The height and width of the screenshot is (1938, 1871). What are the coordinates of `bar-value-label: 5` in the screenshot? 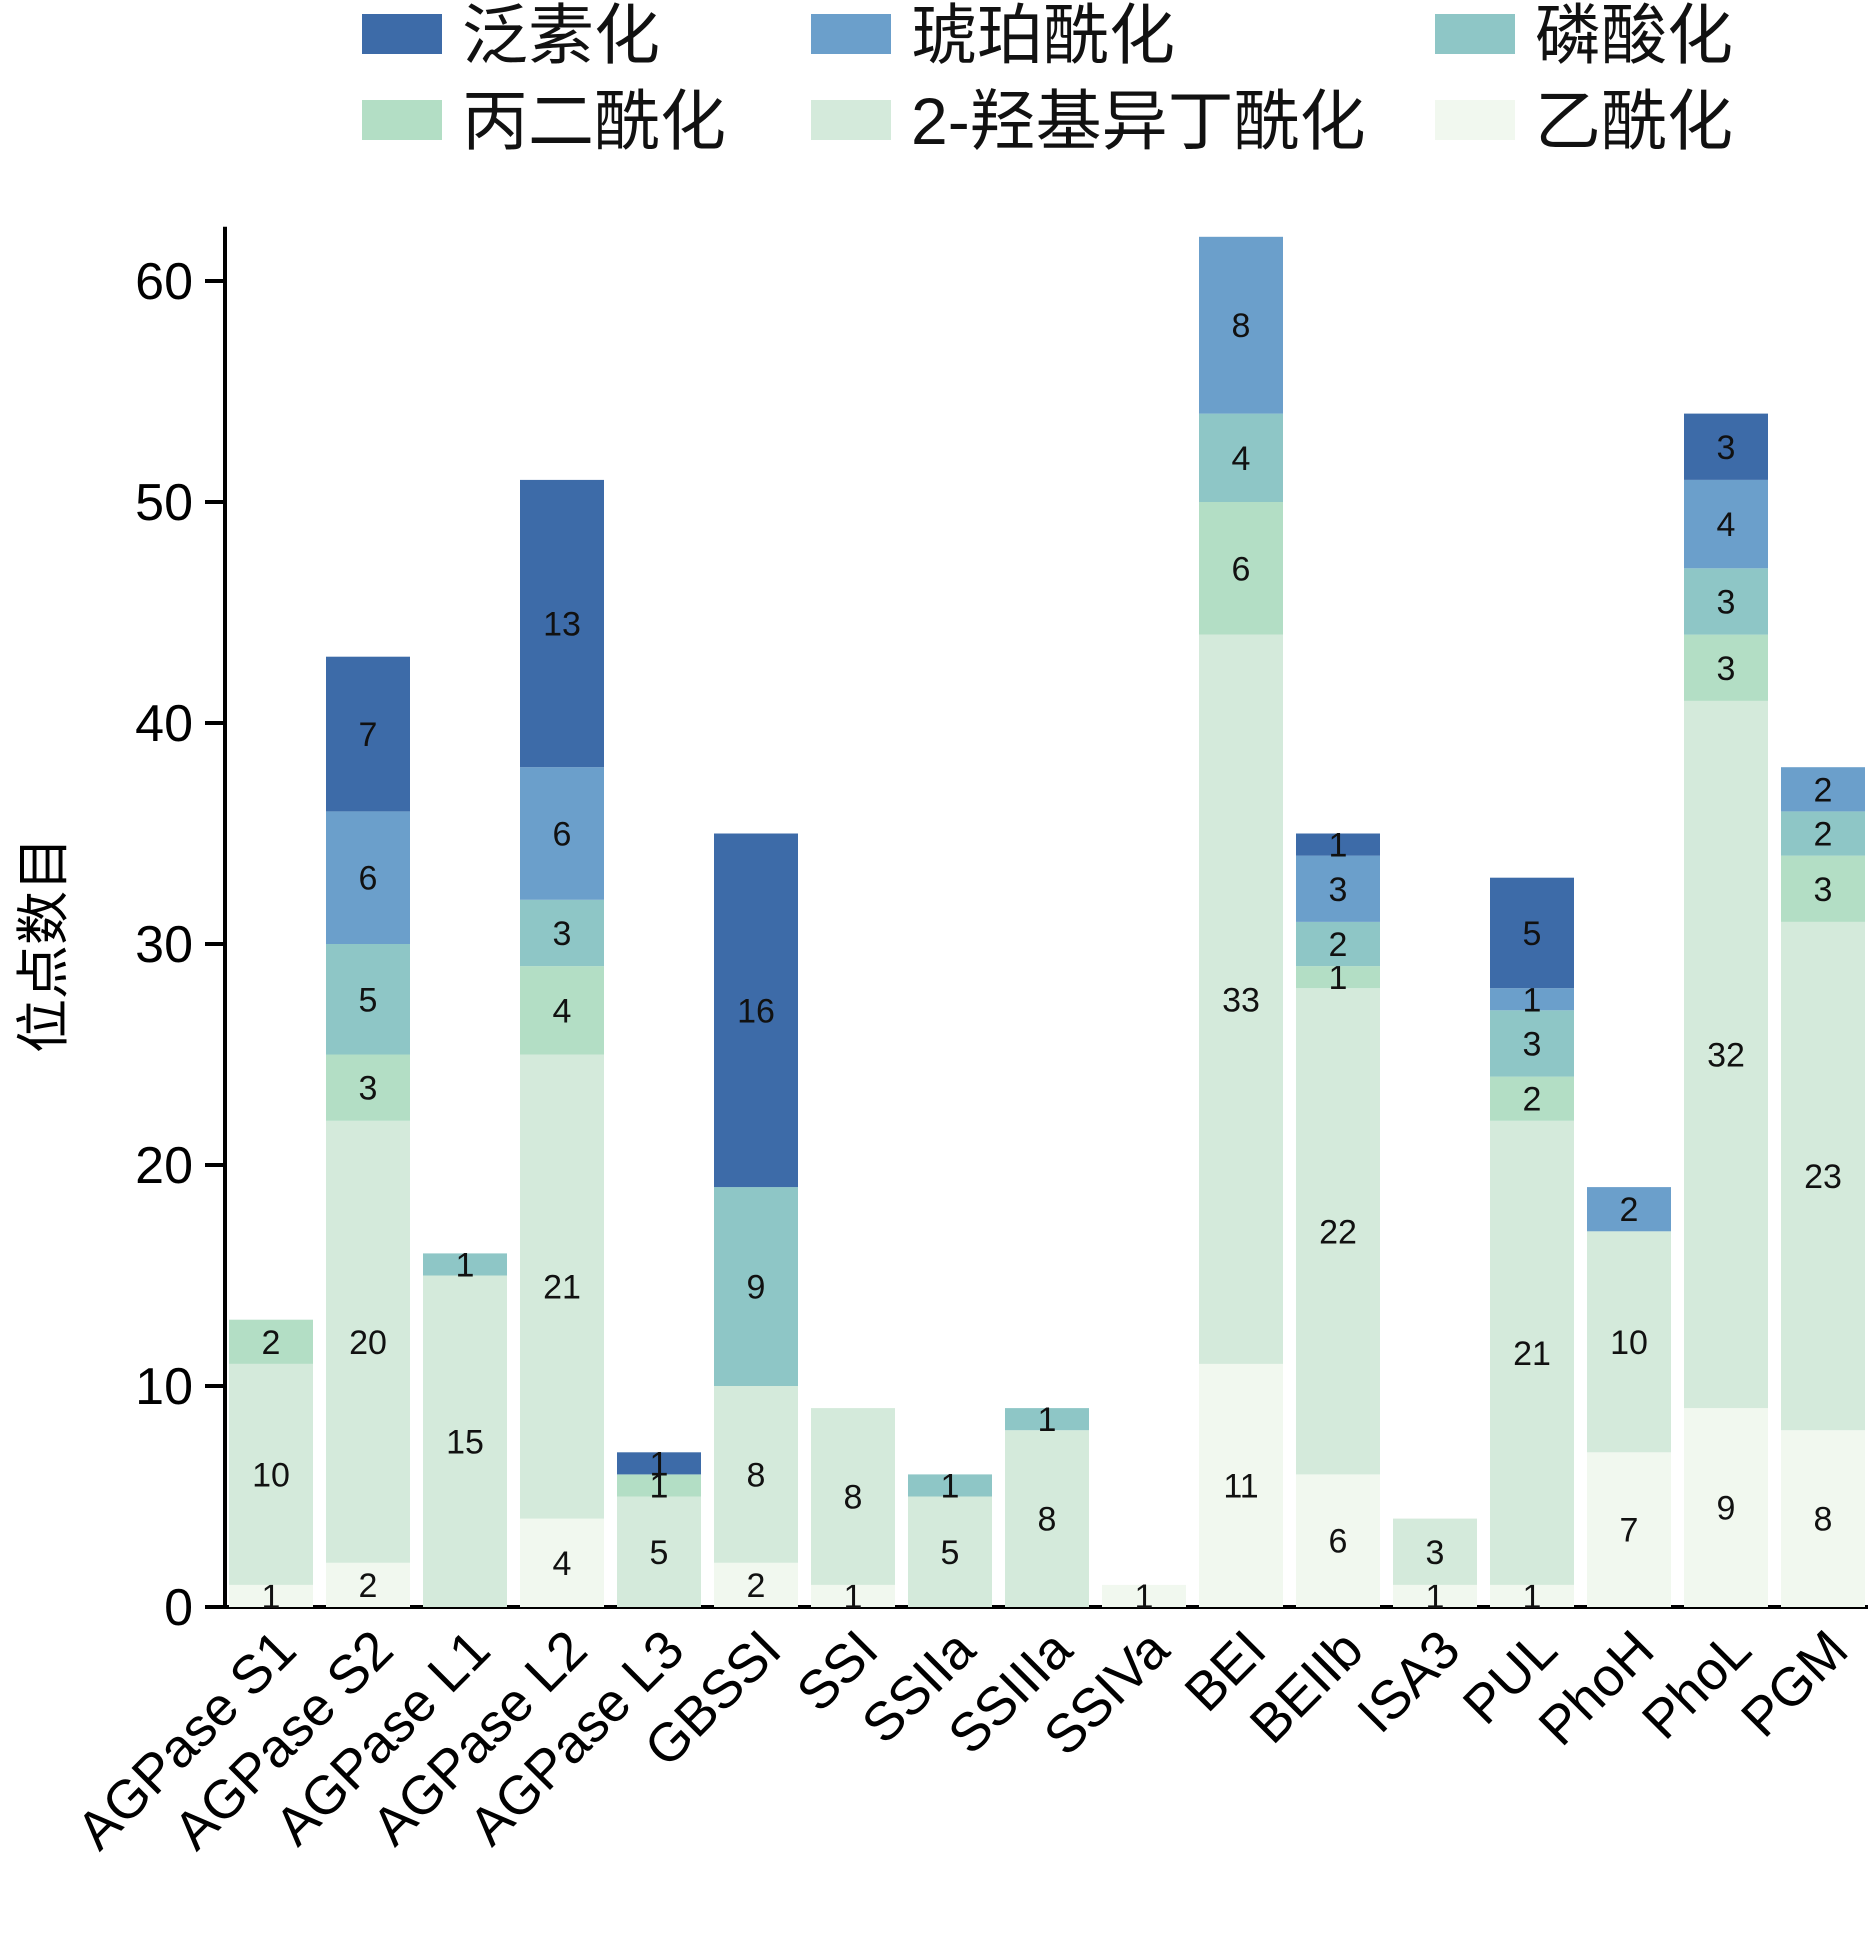 It's located at (659, 1553).